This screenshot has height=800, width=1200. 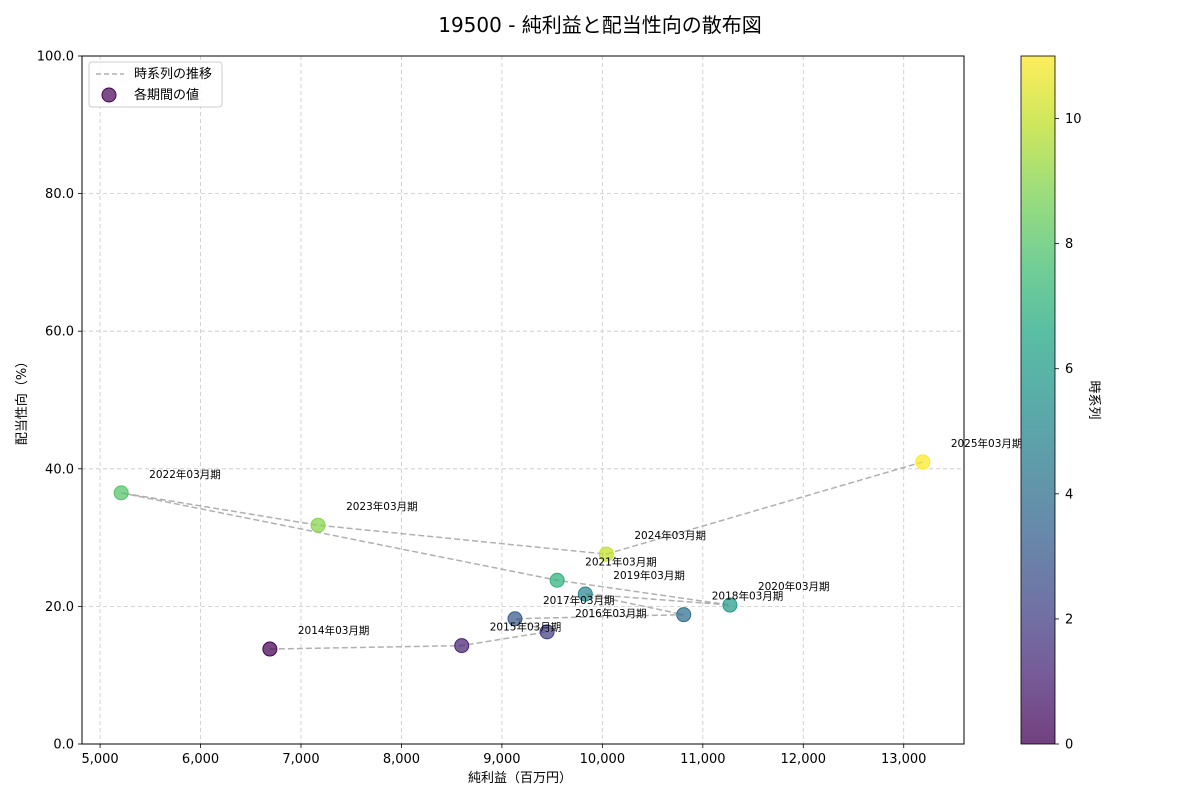 What do you see at coordinates (1093, 399) in the screenshot?
I see `colorbar-title: 時系列` at bounding box center [1093, 399].